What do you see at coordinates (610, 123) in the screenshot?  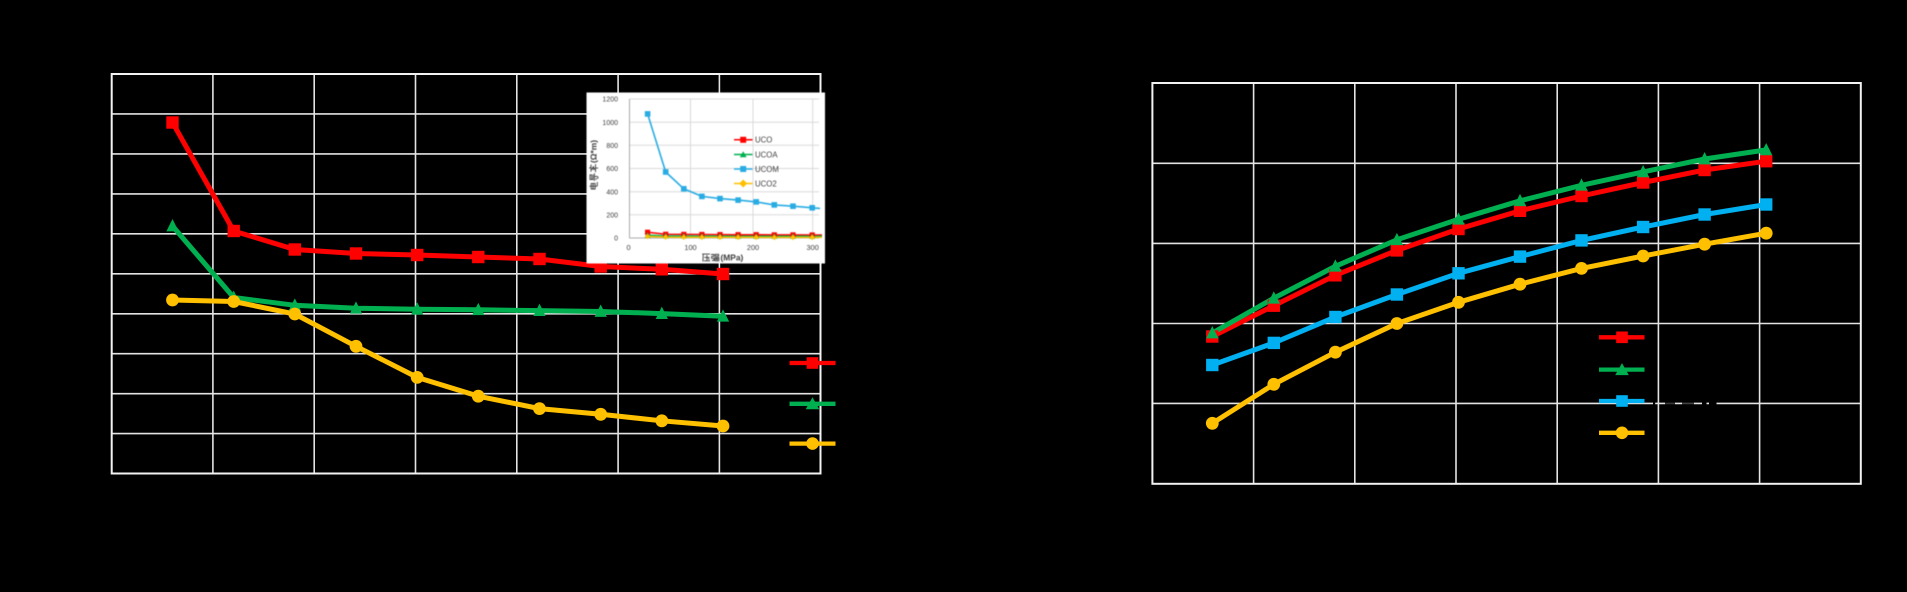 I see `svg-text: 1000` at bounding box center [610, 123].